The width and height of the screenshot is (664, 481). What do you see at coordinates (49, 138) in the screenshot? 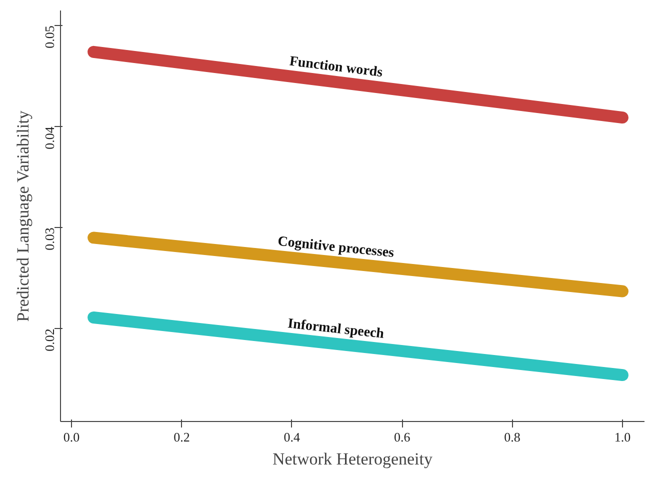
I see `y-tick-label: 0.04` at bounding box center [49, 138].